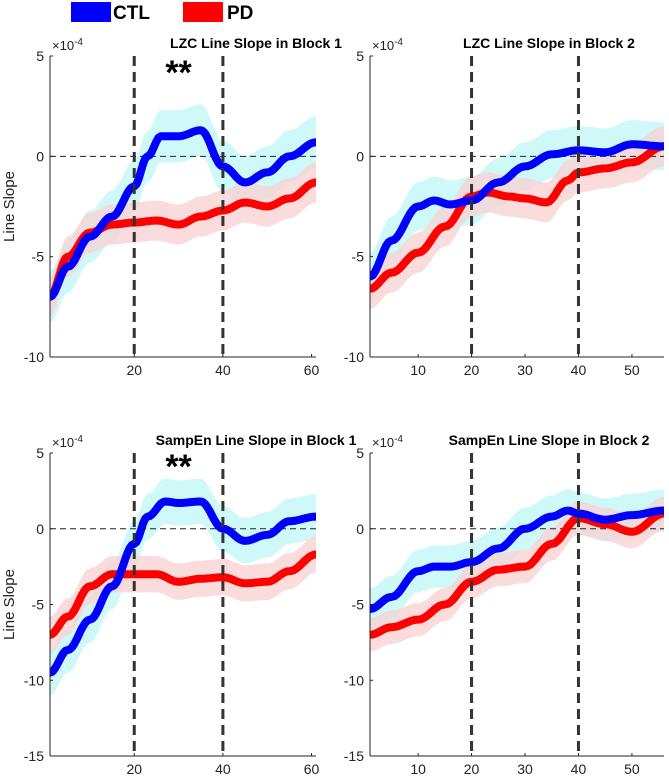 This screenshot has height=782, width=669. What do you see at coordinates (256, 43) in the screenshot?
I see `chart-title: LZC Line Slope in Block 1` at bounding box center [256, 43].